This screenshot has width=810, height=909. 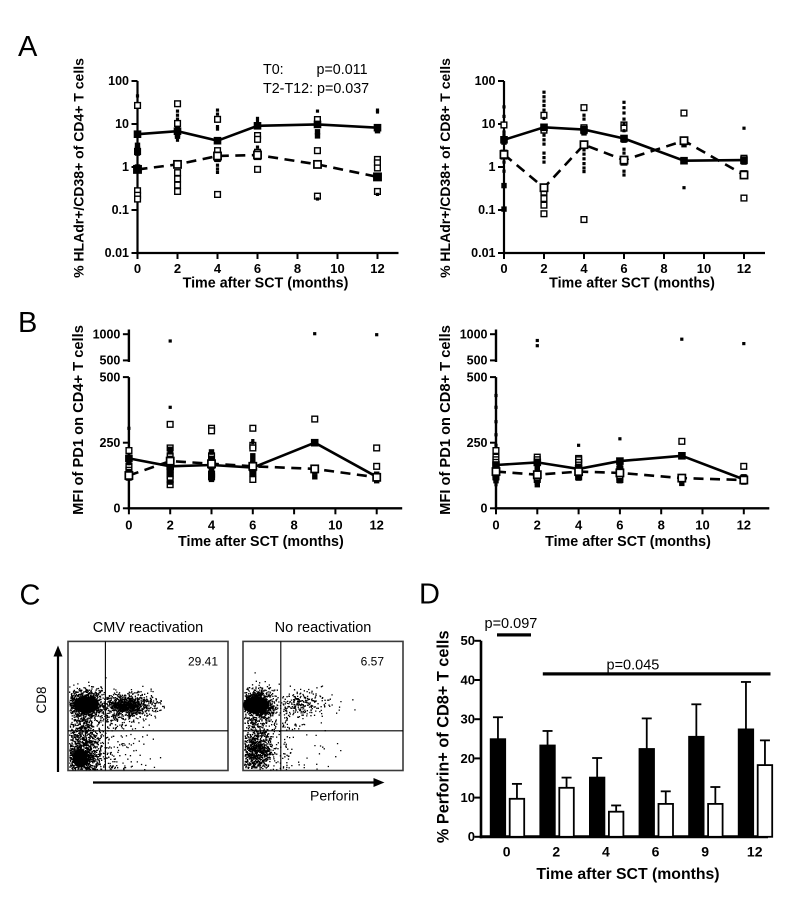 I want to click on svg-text: p=0.011, so click(x=342, y=70).